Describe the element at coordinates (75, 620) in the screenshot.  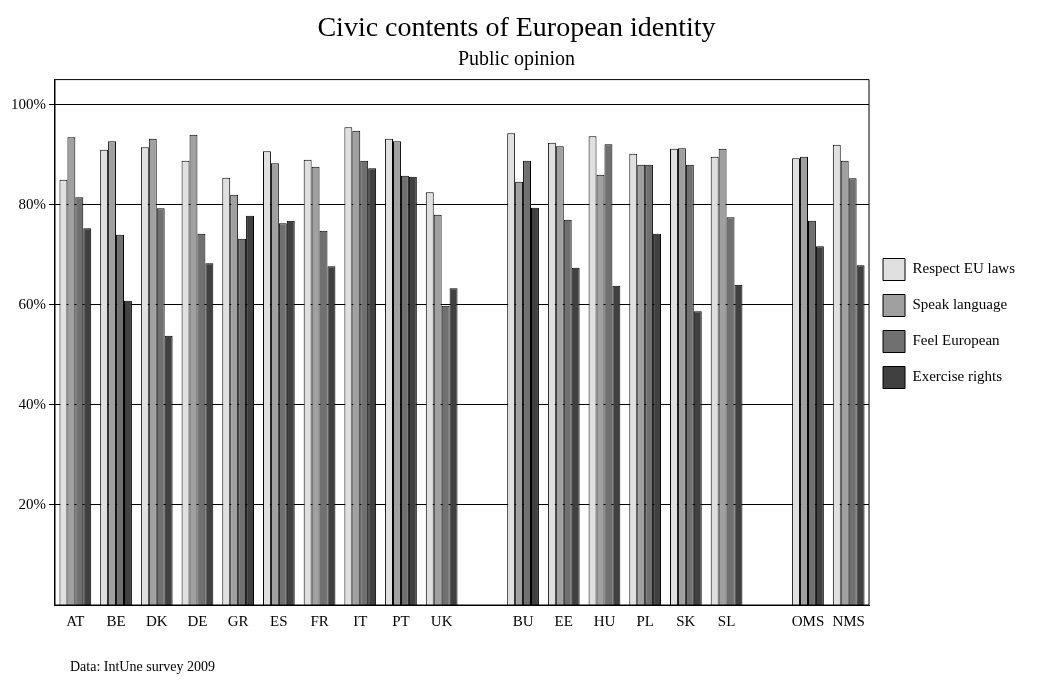
I see `x-tick-label: AT` at that location.